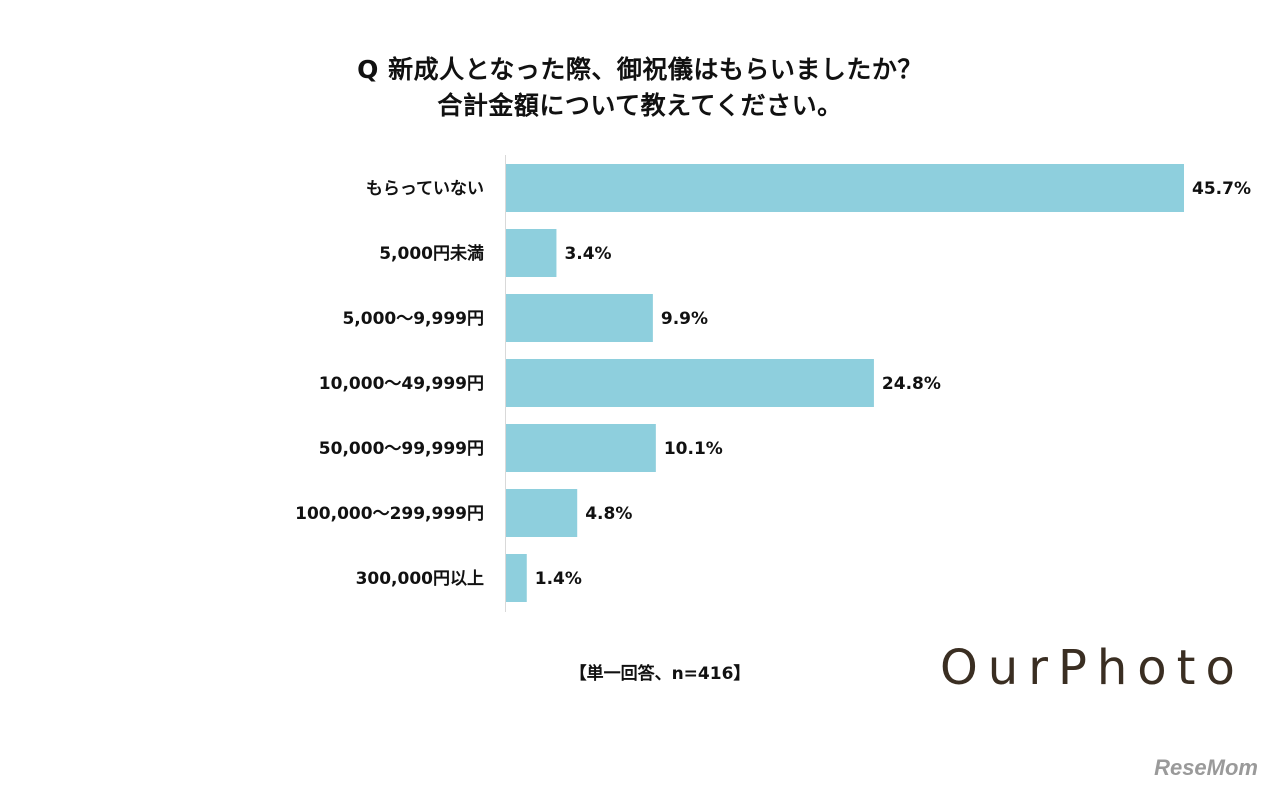 The width and height of the screenshot is (1280, 795). What do you see at coordinates (684, 319) in the screenshot?
I see `value-label-2: 9.9%` at bounding box center [684, 319].